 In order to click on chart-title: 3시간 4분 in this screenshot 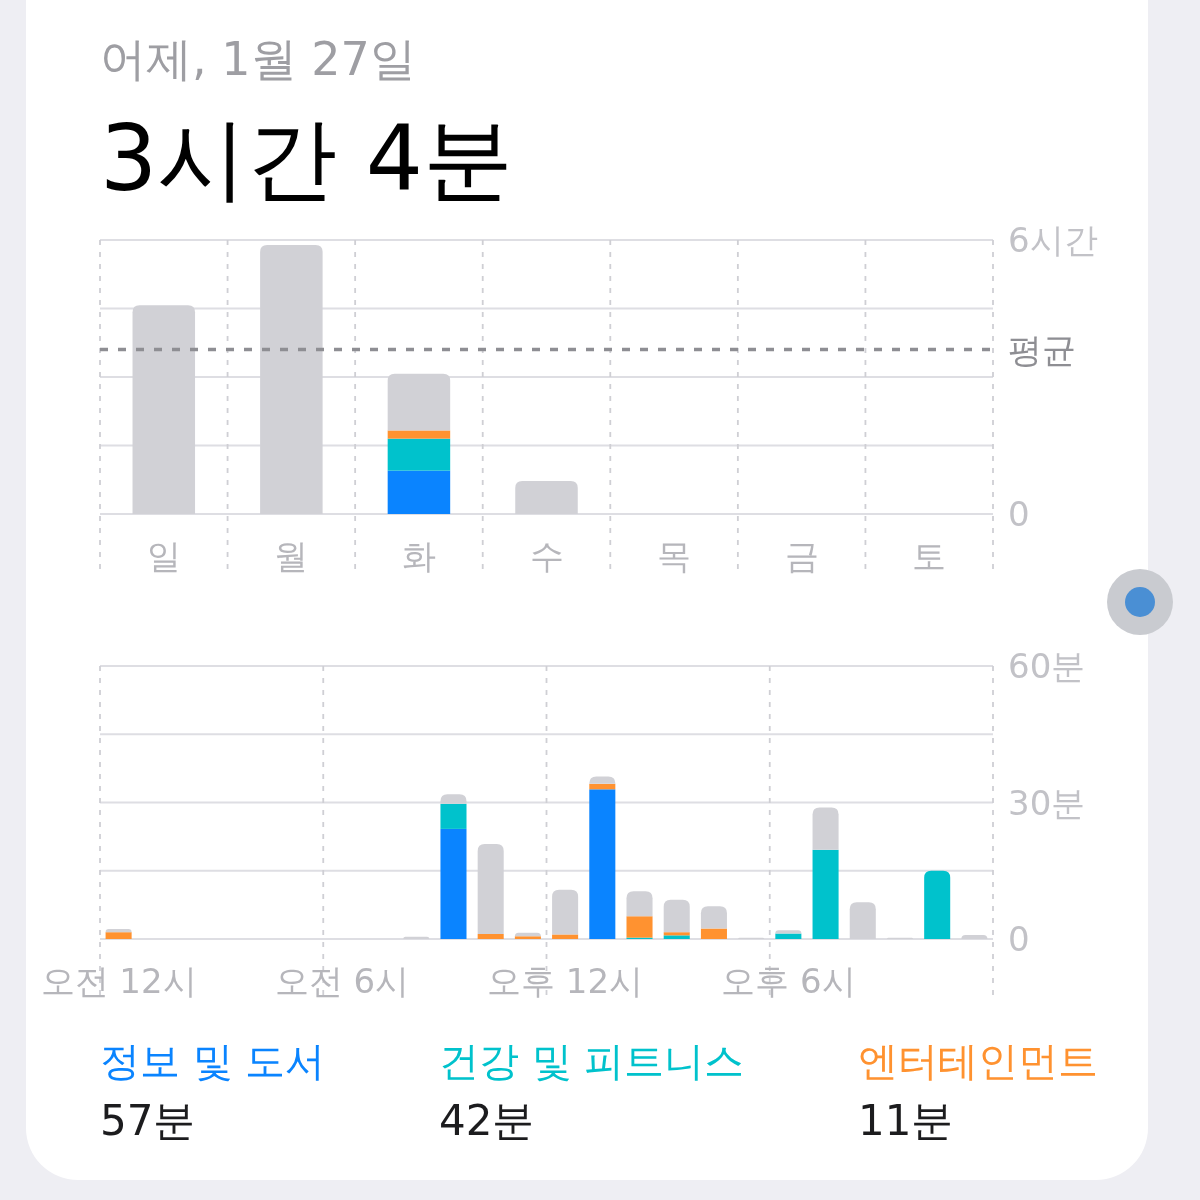, I will do `click(307, 158)`.